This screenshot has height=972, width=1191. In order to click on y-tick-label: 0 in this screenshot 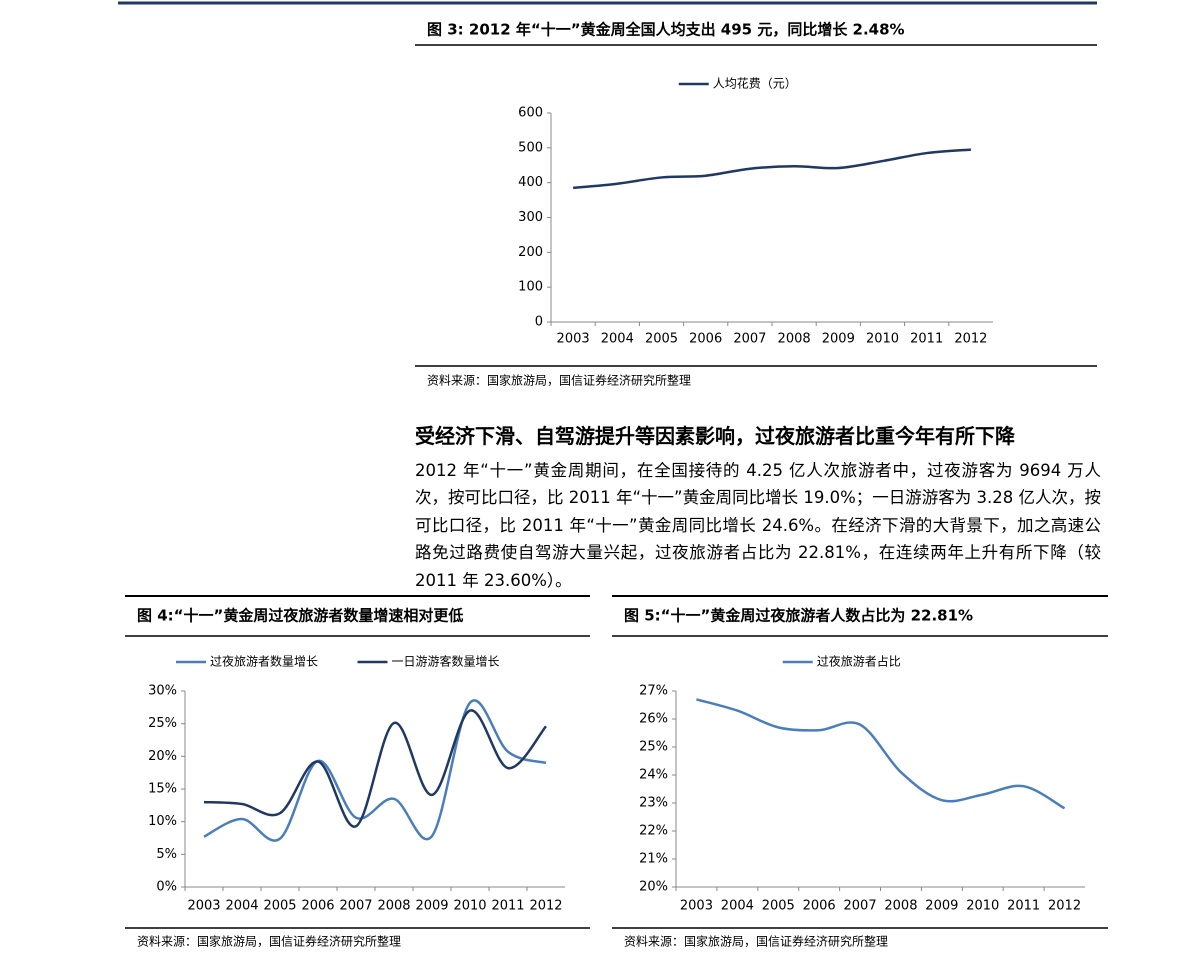, I will do `click(539, 322)`.